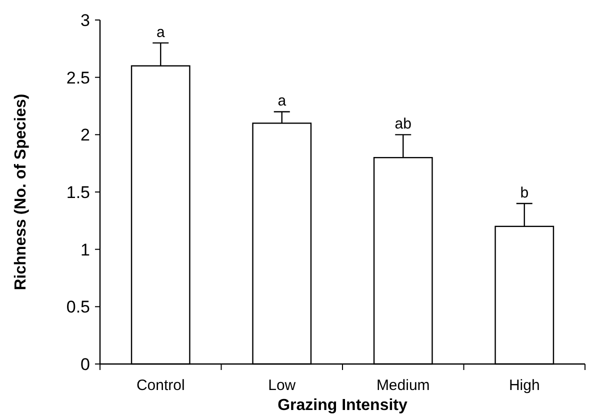 Image resolution: width=600 pixels, height=416 pixels. I want to click on y-tick-label: 1.5, so click(78, 192).